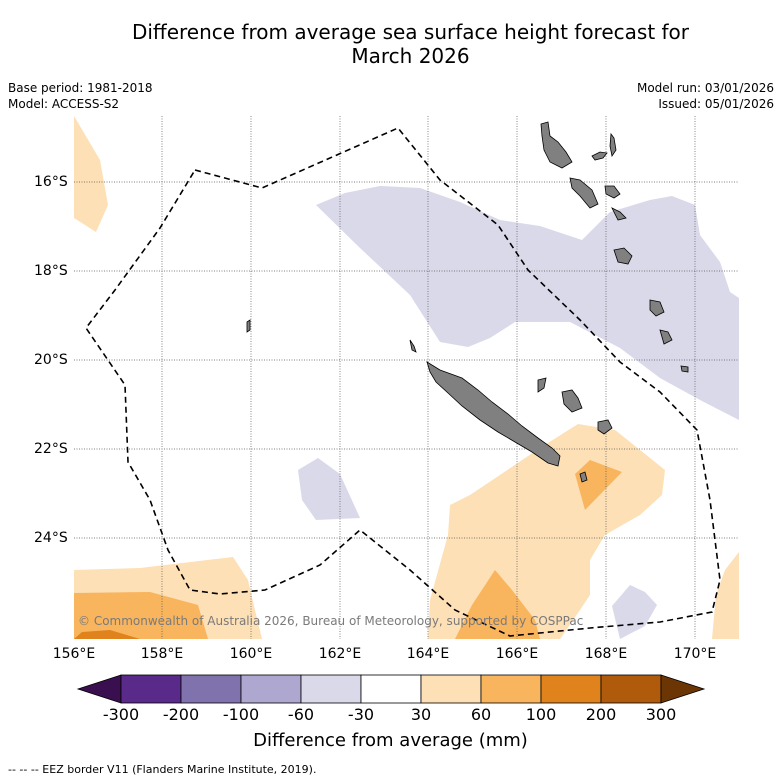 This screenshot has height=781, width=781. What do you see at coordinates (410, 56) in the screenshot?
I see `title-line-2: March 2026` at bounding box center [410, 56].